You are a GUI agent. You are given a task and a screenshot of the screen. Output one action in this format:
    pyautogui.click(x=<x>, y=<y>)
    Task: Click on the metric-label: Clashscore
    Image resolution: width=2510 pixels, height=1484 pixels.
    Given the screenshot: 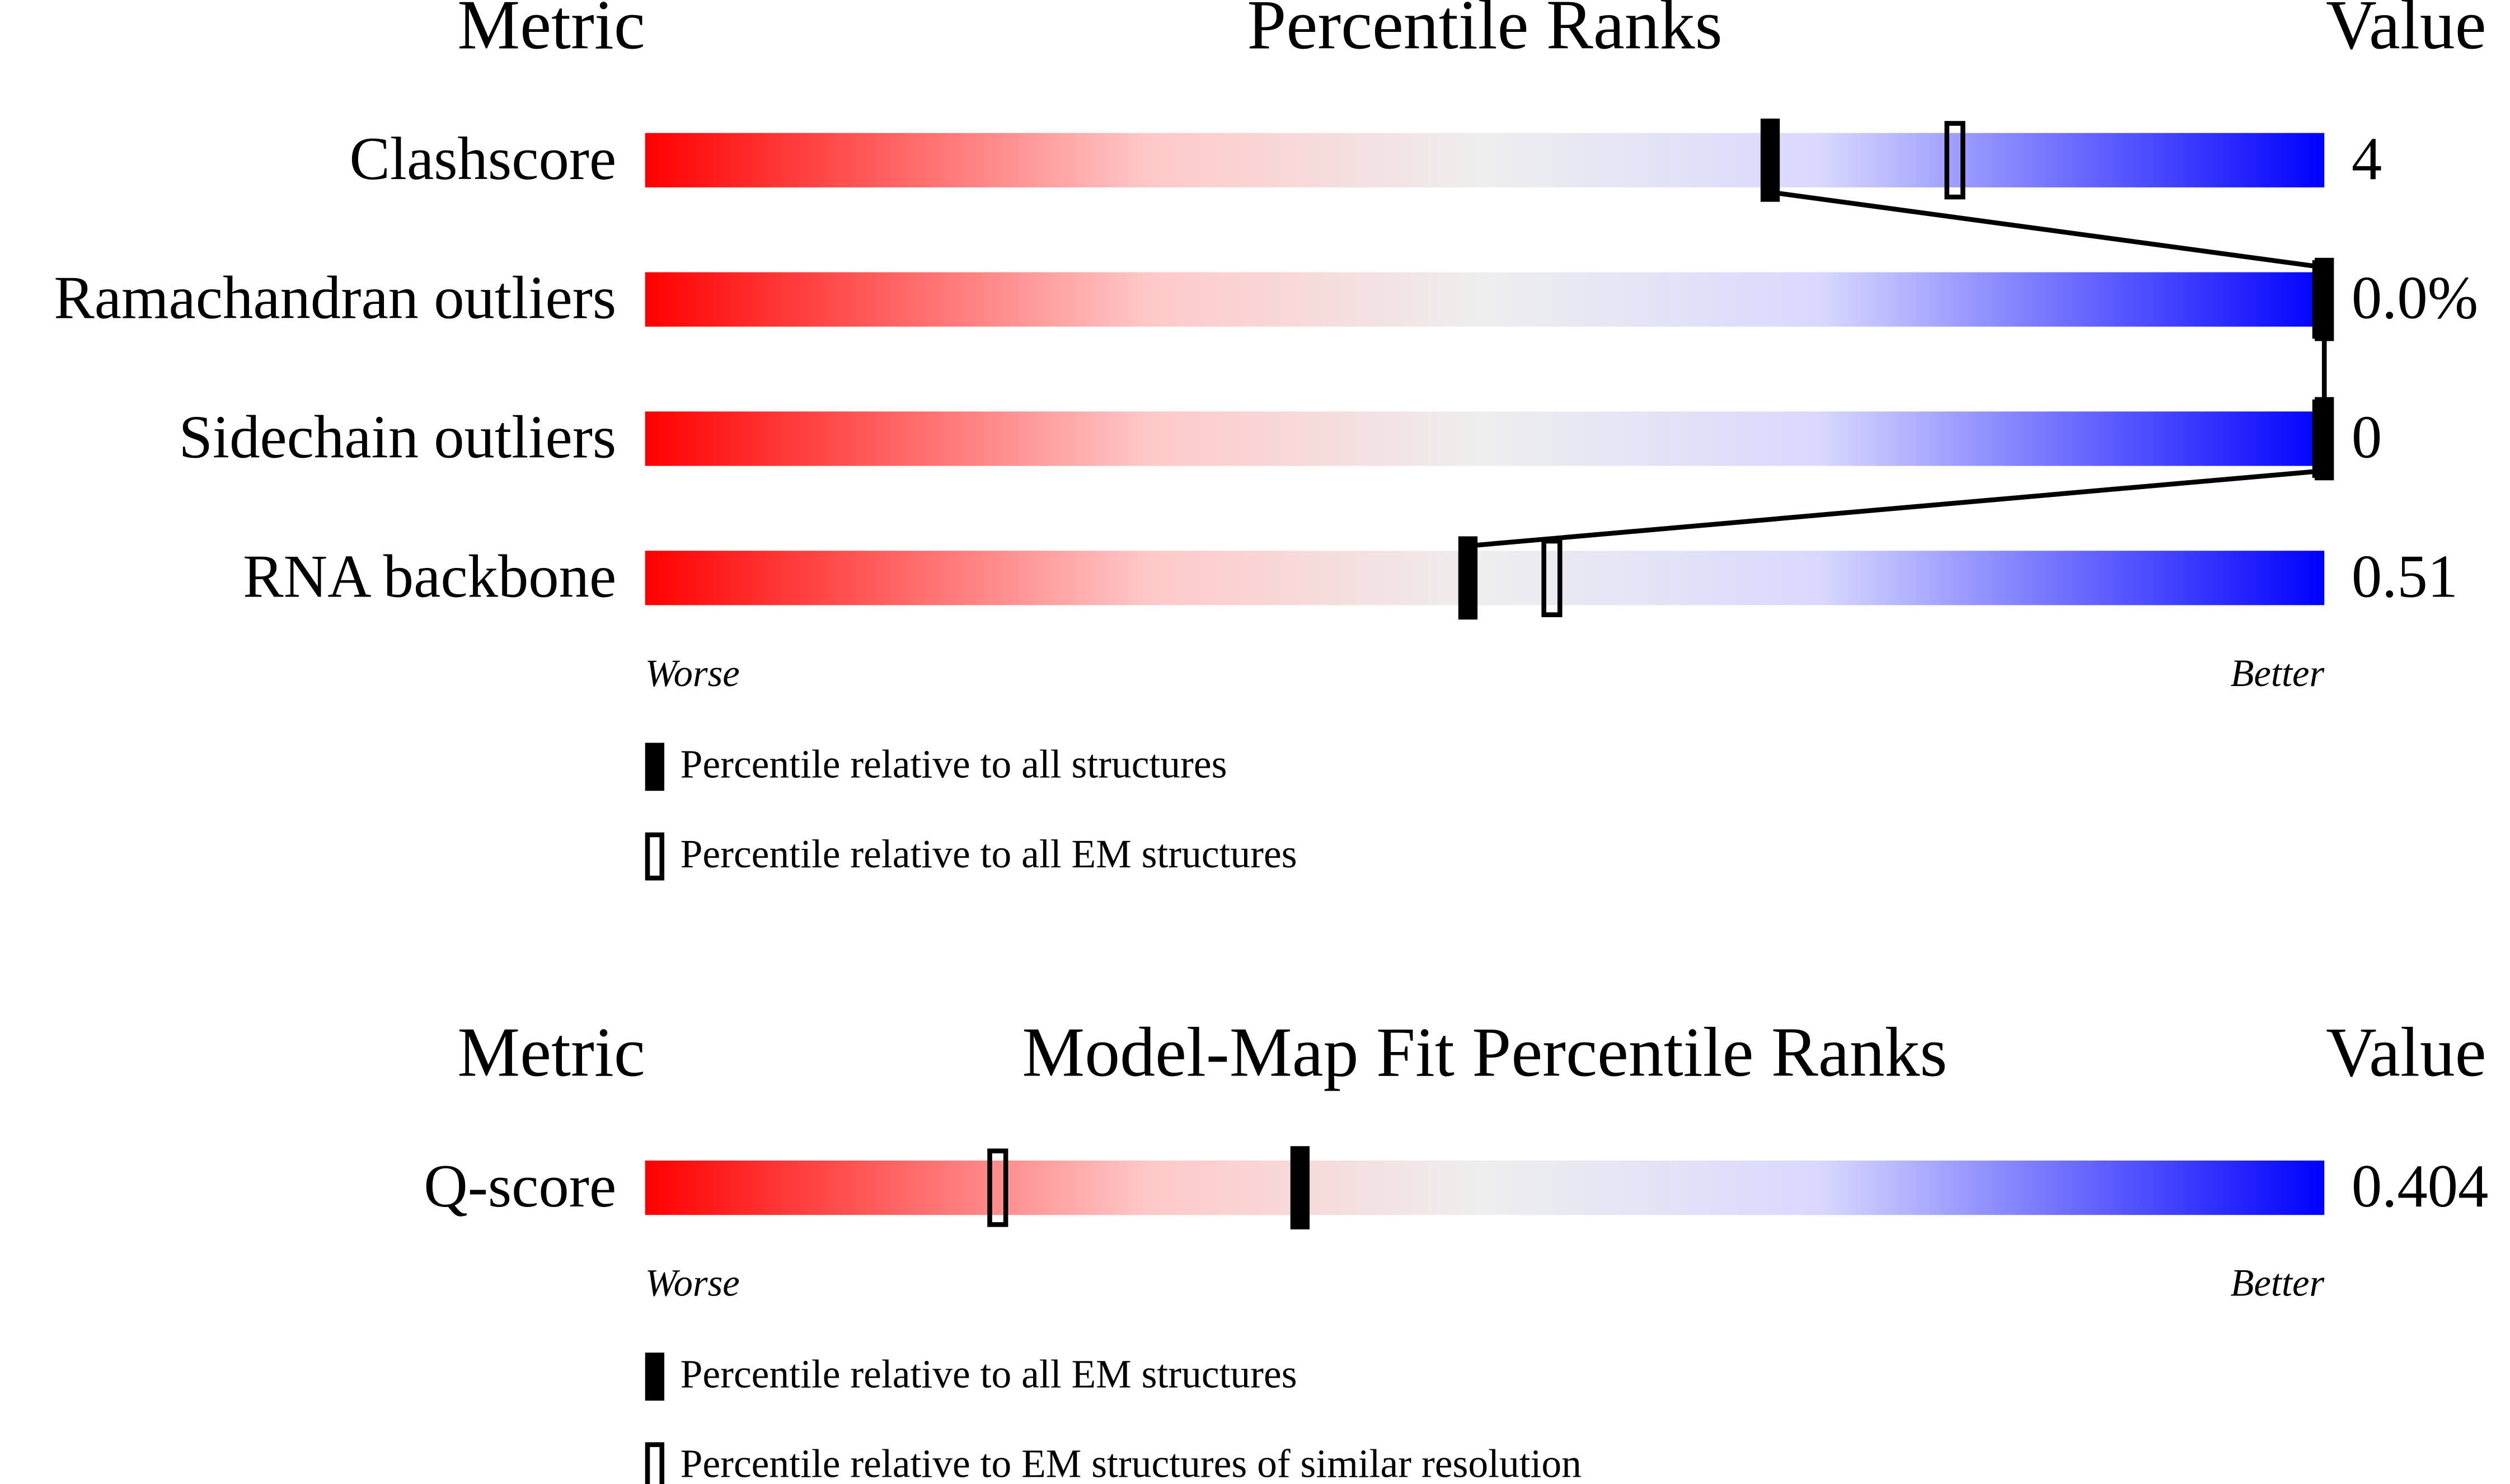 What is the action you would take?
    pyautogui.click(x=482, y=158)
    